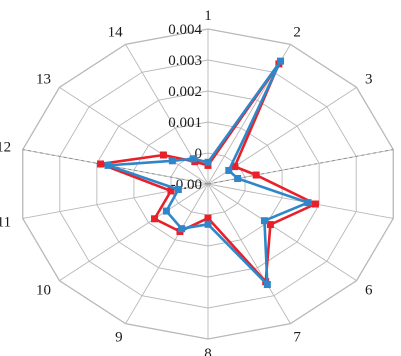 The image size is (401, 356). Describe the element at coordinates (297, 337) in the screenshot. I see `category-label: 7` at that location.